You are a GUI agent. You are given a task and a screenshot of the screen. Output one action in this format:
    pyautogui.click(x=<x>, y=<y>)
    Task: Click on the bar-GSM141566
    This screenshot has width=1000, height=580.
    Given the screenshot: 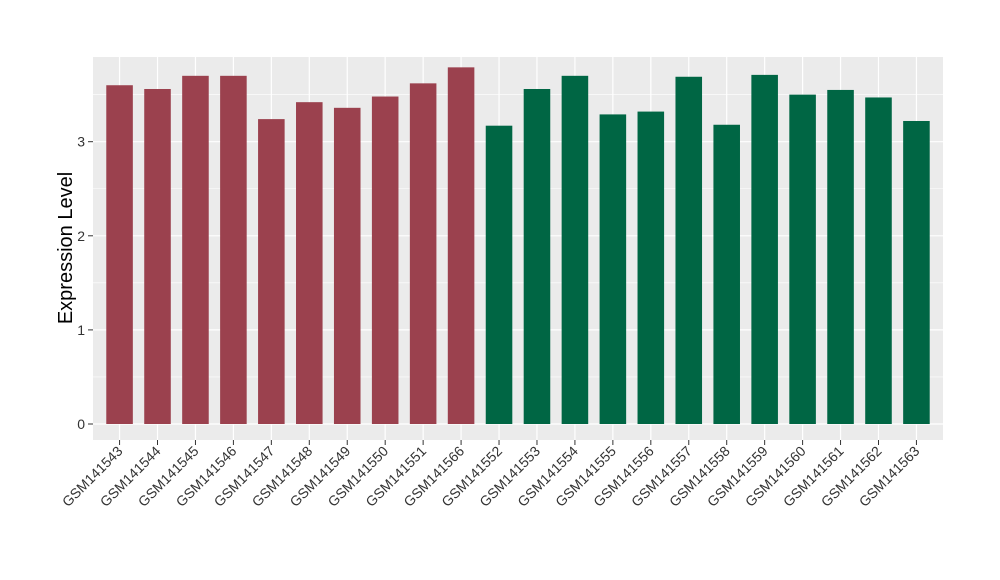 What is the action you would take?
    pyautogui.click(x=461, y=246)
    